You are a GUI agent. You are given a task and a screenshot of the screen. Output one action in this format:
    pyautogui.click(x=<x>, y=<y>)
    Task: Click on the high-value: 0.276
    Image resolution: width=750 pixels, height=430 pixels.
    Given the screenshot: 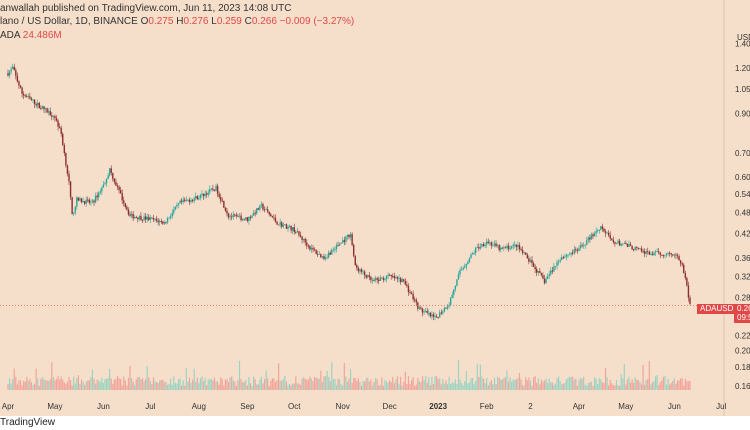 What is the action you would take?
    pyautogui.click(x=196, y=21)
    